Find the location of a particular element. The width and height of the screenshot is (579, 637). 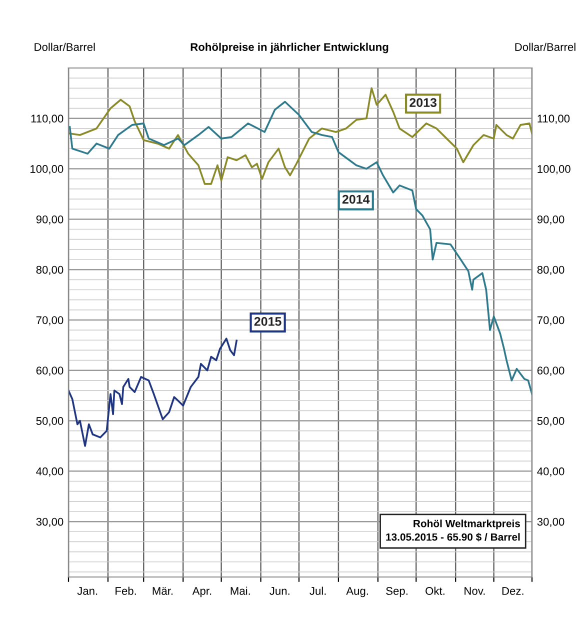

y-axis-title: Dollar/Barrel is located at coordinates (64, 46).